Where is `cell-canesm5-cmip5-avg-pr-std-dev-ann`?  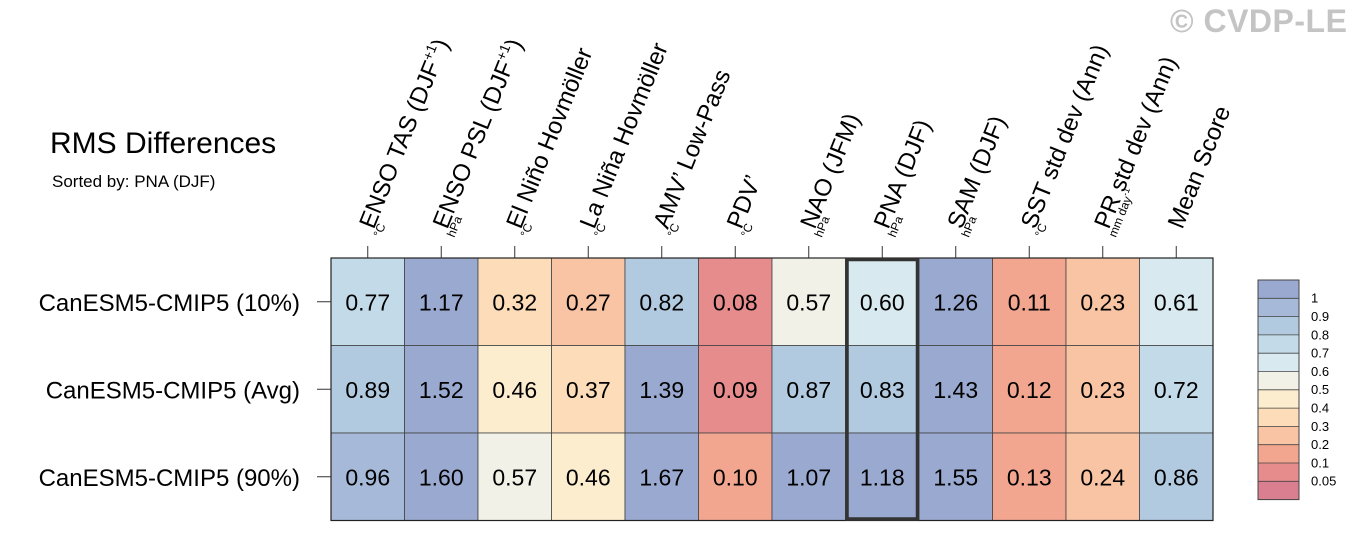 cell-canesm5-cmip5-avg-pr-std-dev-ann is located at coordinates (1102, 389).